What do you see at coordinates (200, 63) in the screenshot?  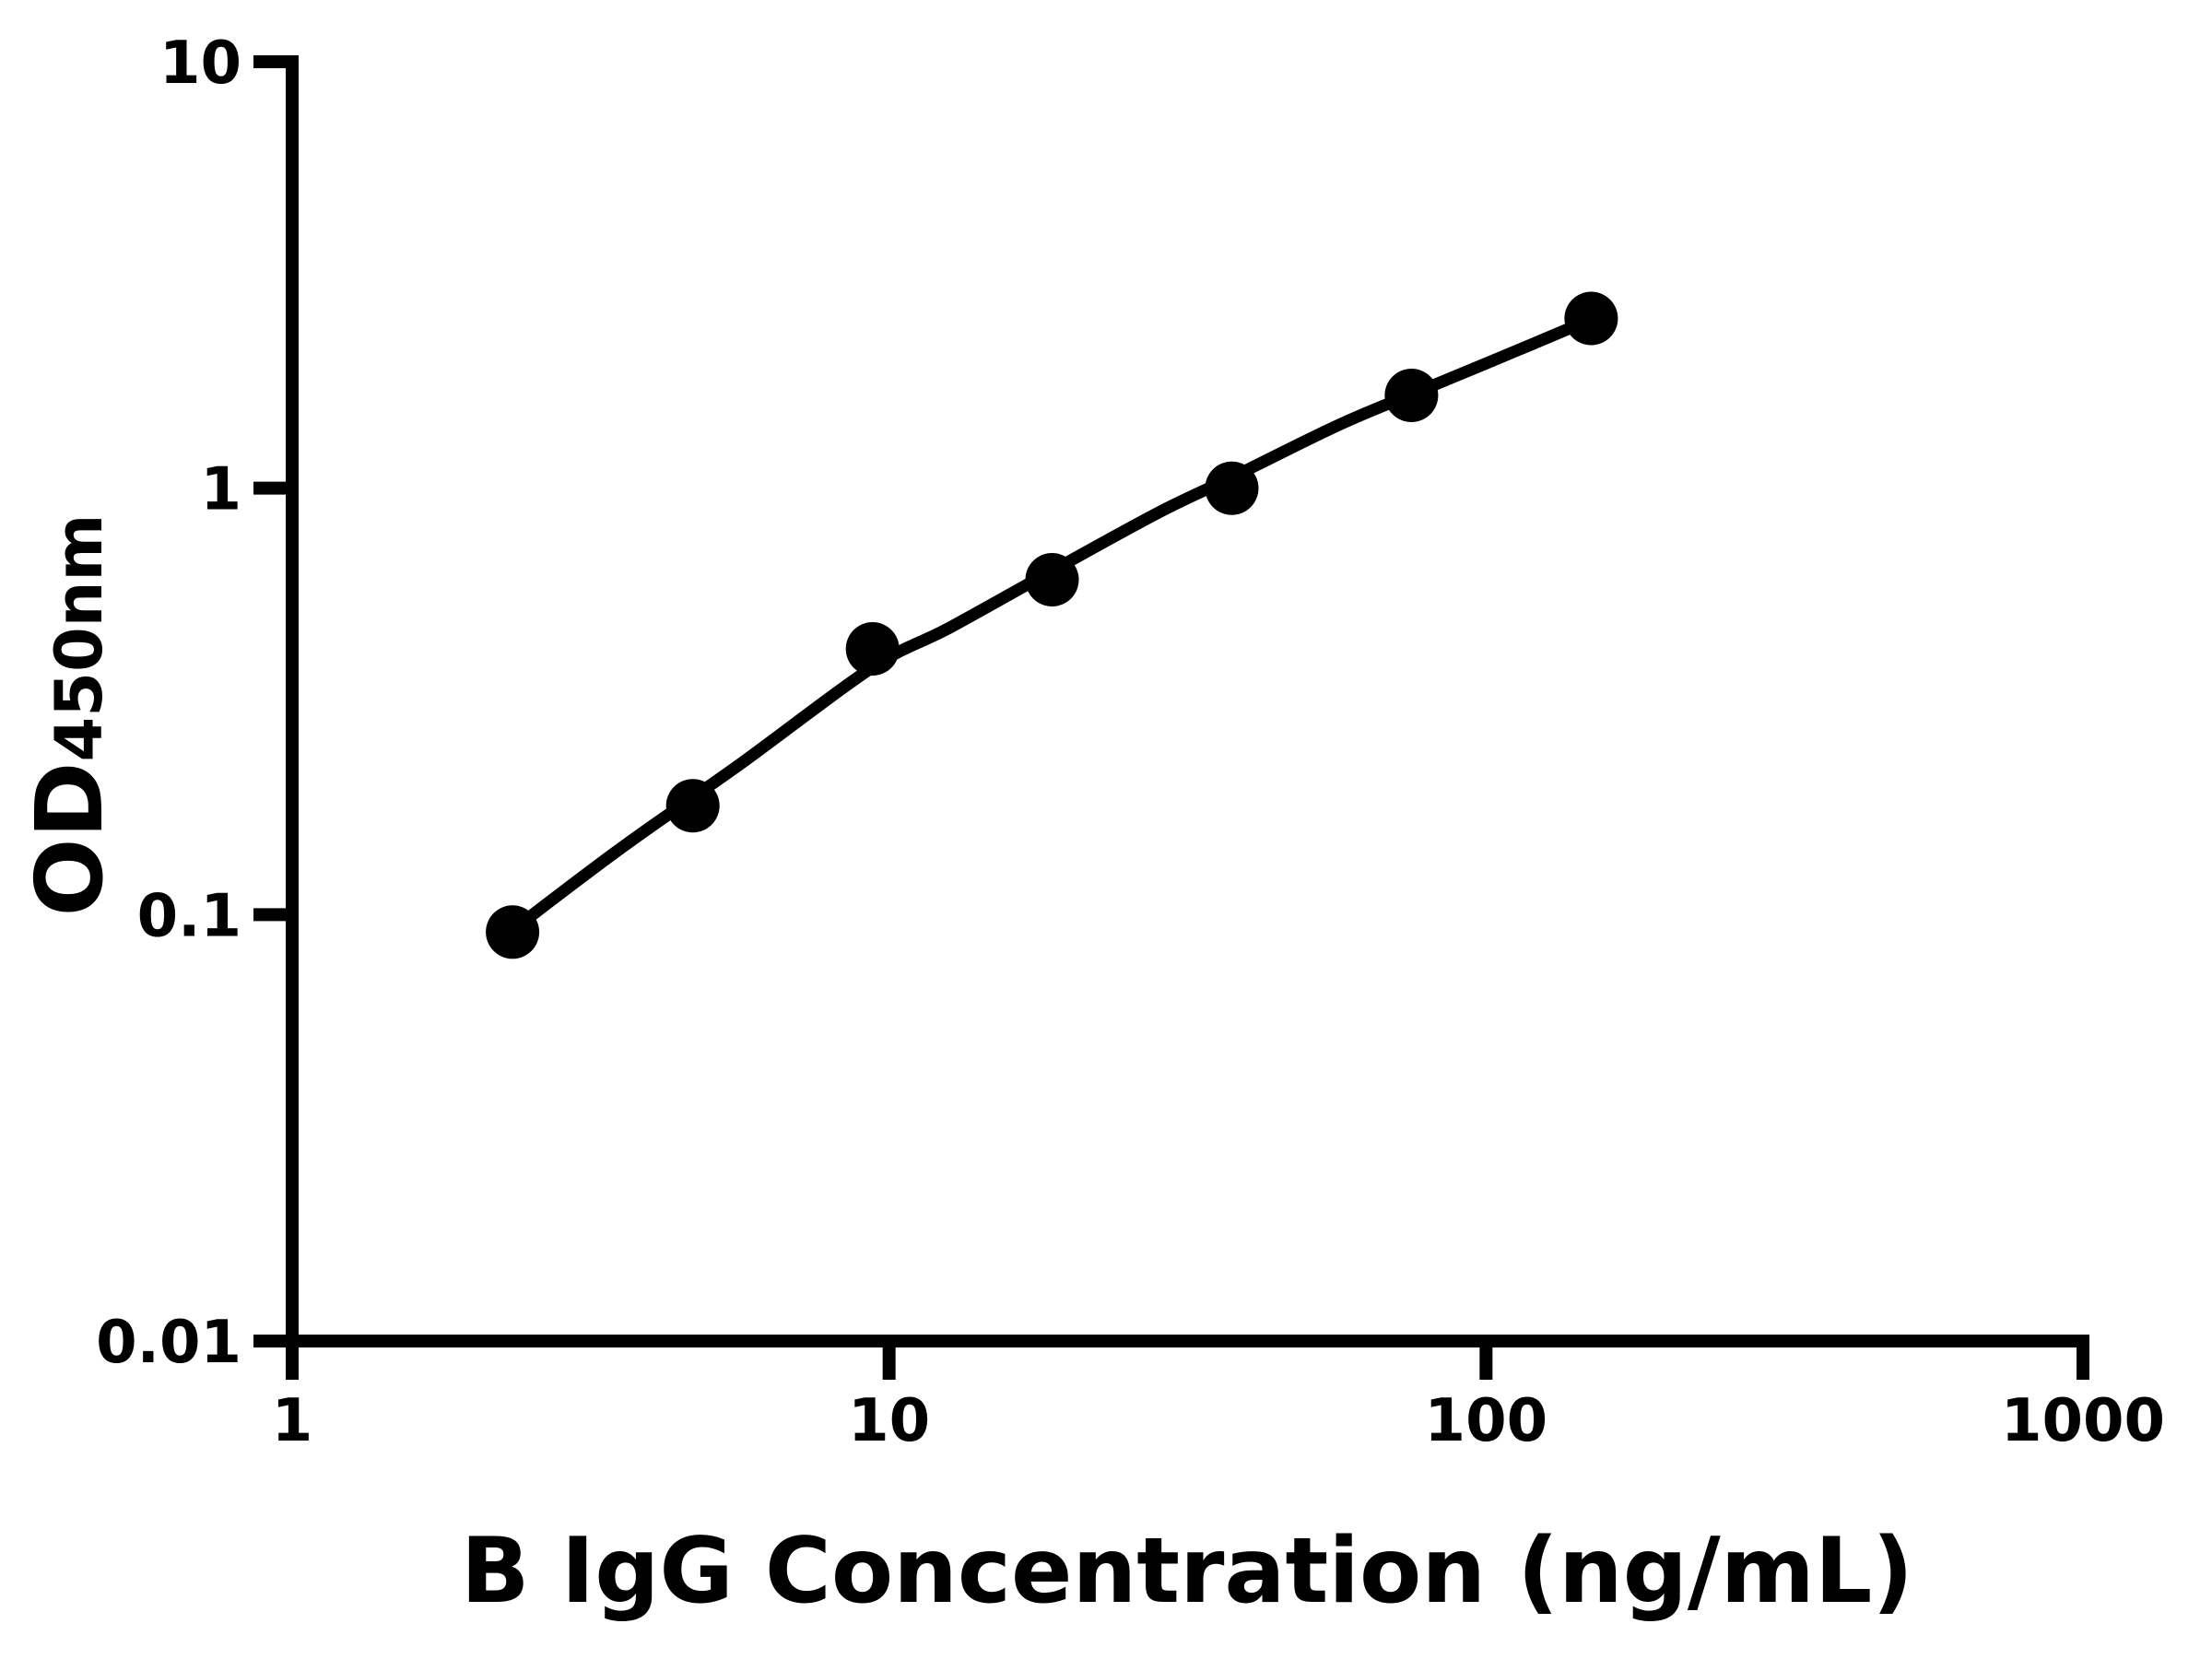 I see `y-tick-label-10: 10` at bounding box center [200, 63].